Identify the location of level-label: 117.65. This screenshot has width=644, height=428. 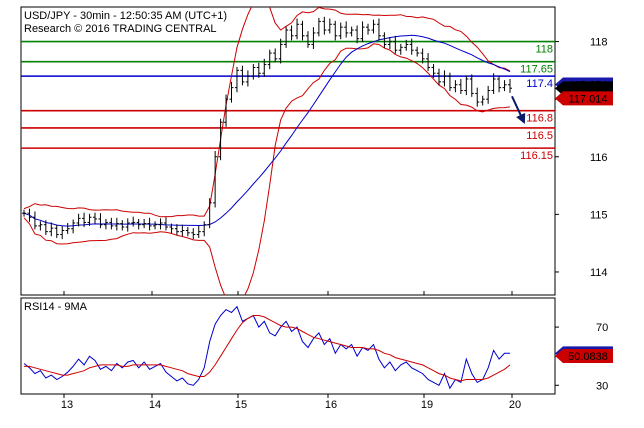
(536, 70).